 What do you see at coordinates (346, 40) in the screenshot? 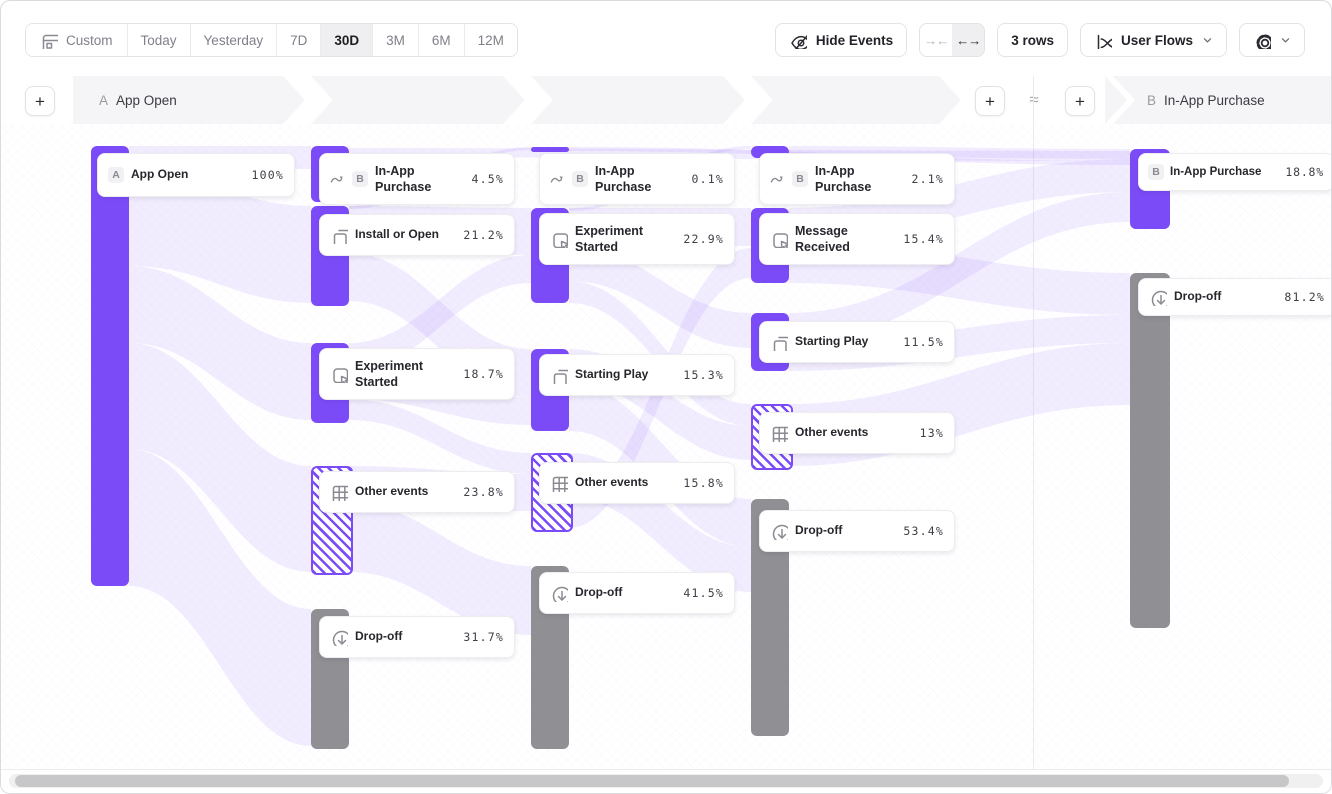
I see `range-30d: 30D` at bounding box center [346, 40].